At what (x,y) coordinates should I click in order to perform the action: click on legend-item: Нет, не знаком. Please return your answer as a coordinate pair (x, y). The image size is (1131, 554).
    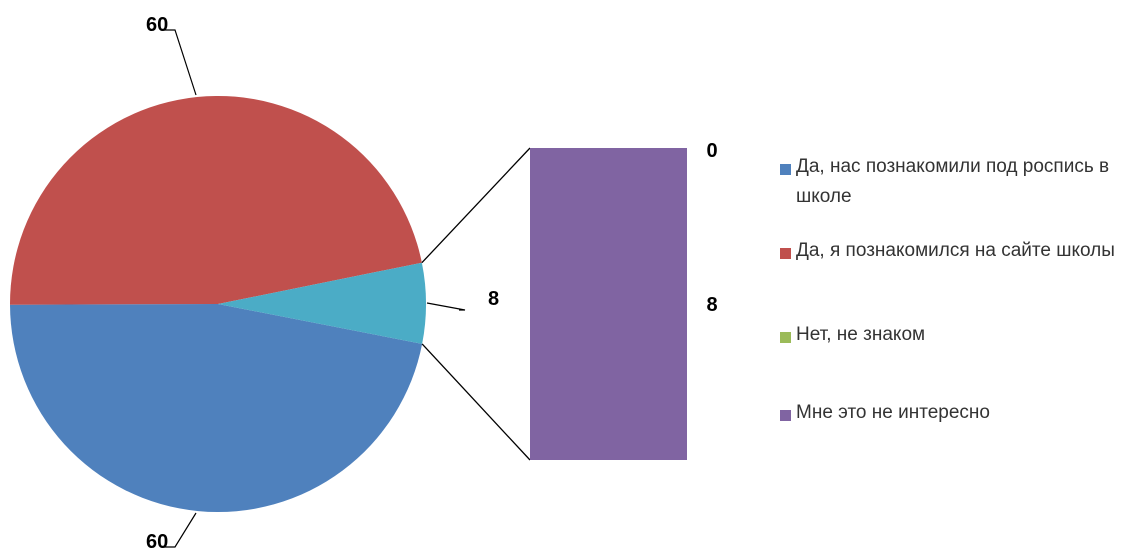
    Looking at the image, I should click on (948, 337).